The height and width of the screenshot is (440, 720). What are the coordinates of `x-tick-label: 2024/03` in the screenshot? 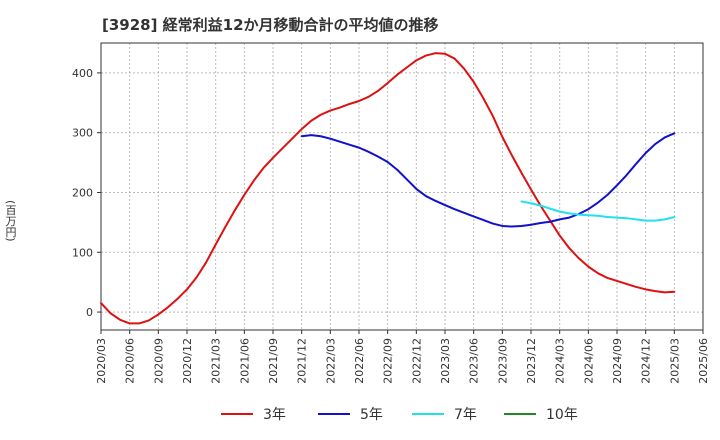 It's located at (560, 361).